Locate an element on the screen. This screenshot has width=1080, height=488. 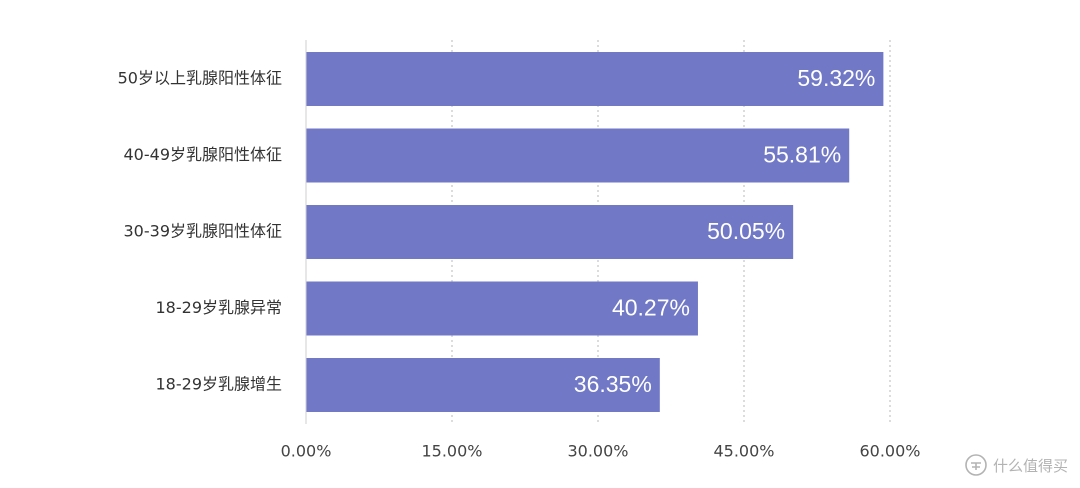
category-label: 40-49岁乳腺阳性体征 is located at coordinates (203, 154).